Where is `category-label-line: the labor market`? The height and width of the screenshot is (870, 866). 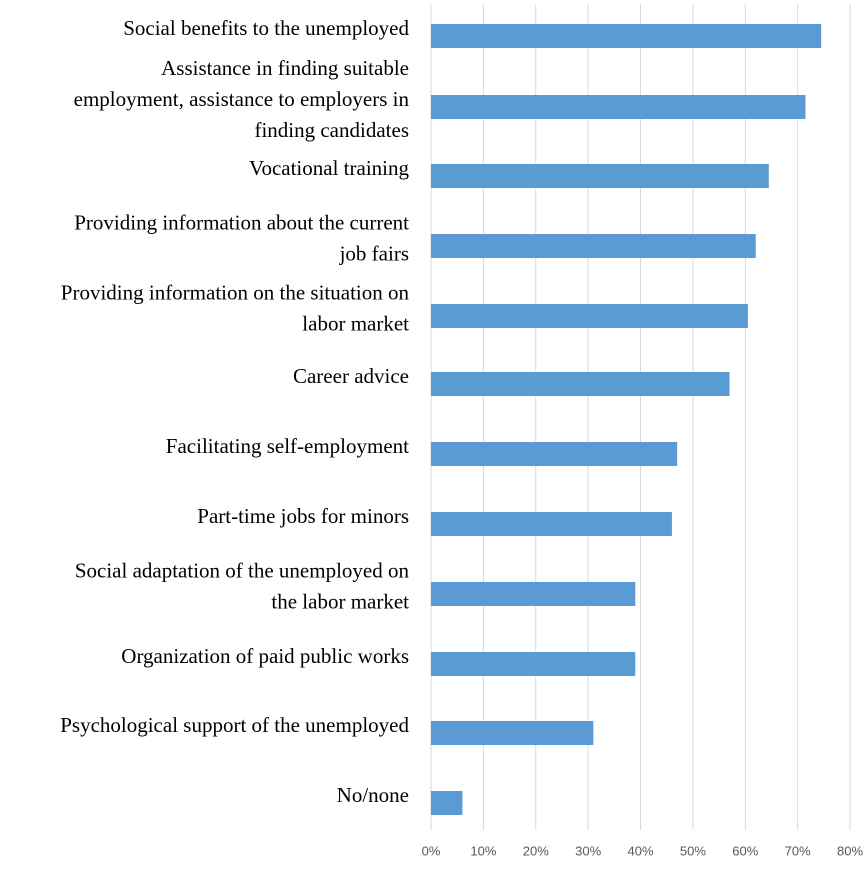
category-label-line: the labor market is located at coordinates (340, 602).